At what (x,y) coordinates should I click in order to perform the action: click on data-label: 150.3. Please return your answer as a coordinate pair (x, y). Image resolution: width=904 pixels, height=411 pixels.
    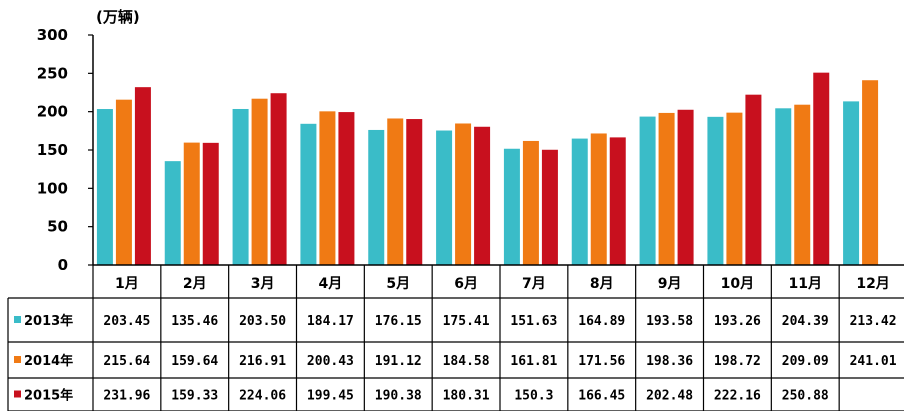
    Looking at the image, I should click on (533, 396).